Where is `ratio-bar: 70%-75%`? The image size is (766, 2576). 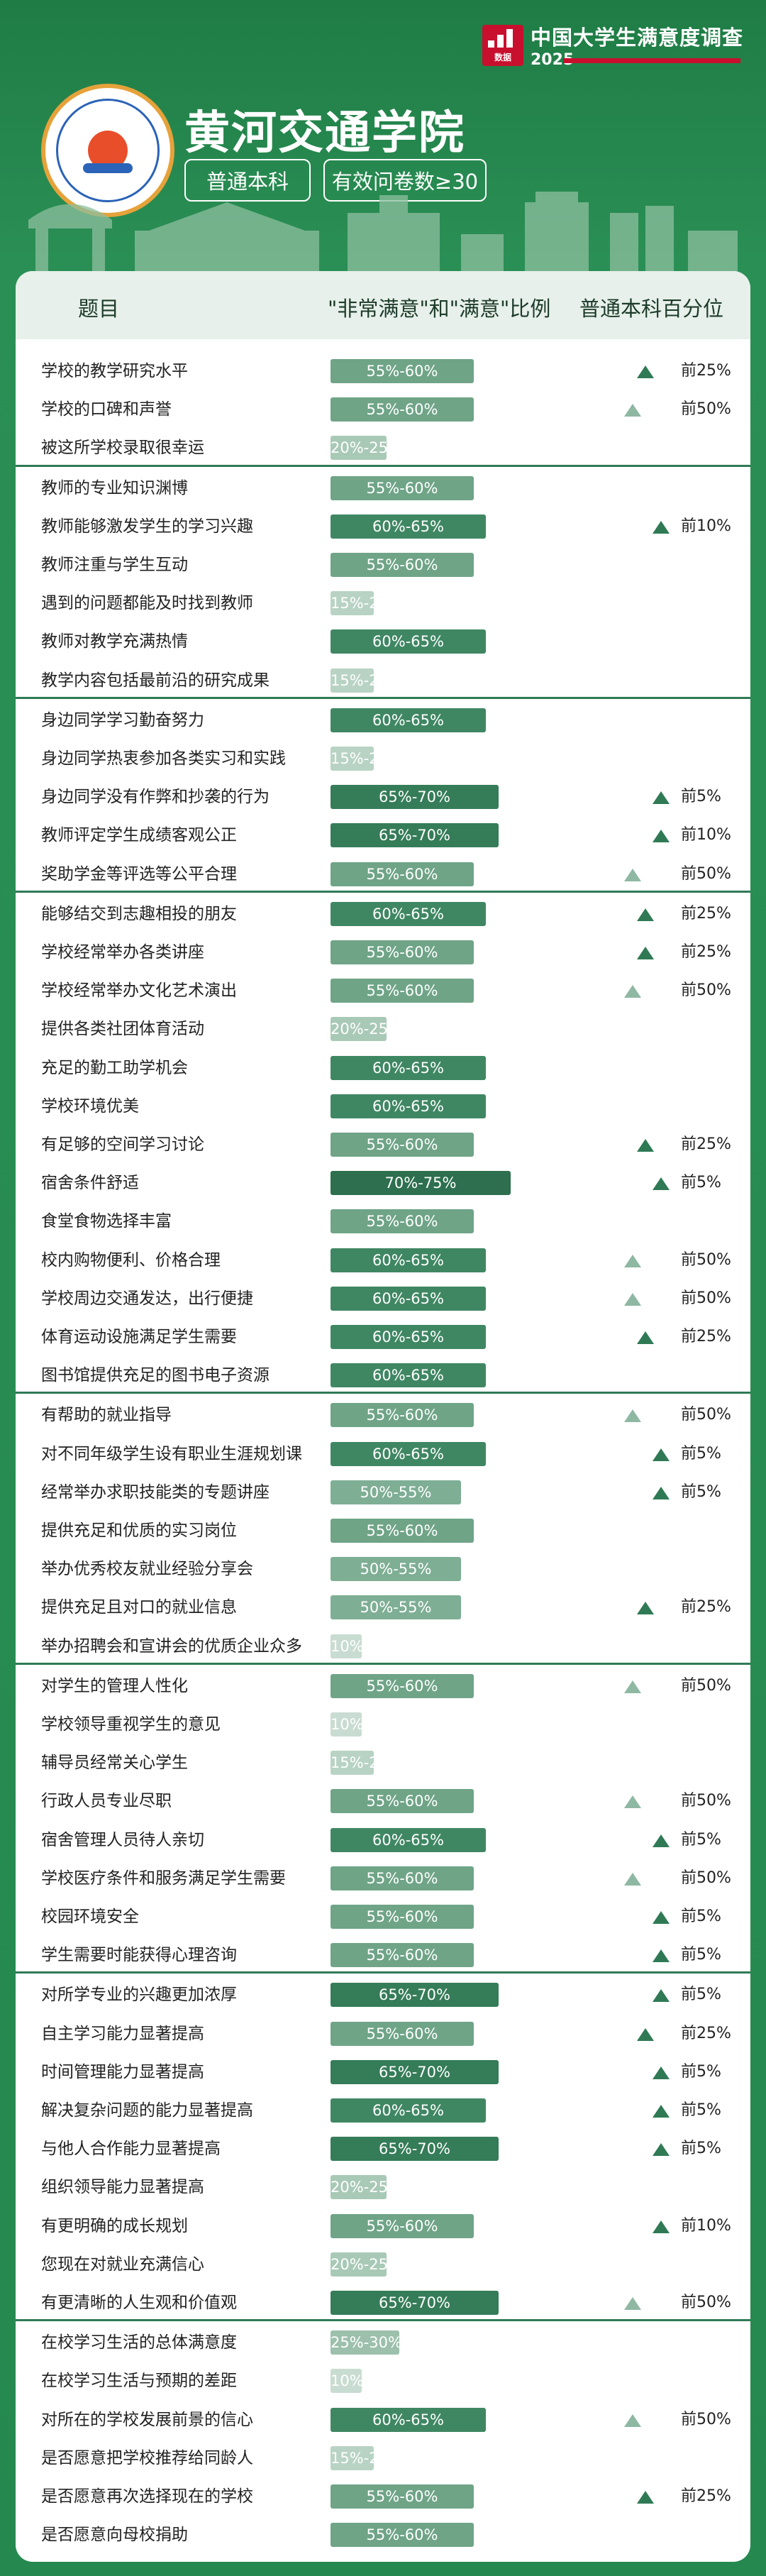
ratio-bar: 70%-75% is located at coordinates (421, 1183).